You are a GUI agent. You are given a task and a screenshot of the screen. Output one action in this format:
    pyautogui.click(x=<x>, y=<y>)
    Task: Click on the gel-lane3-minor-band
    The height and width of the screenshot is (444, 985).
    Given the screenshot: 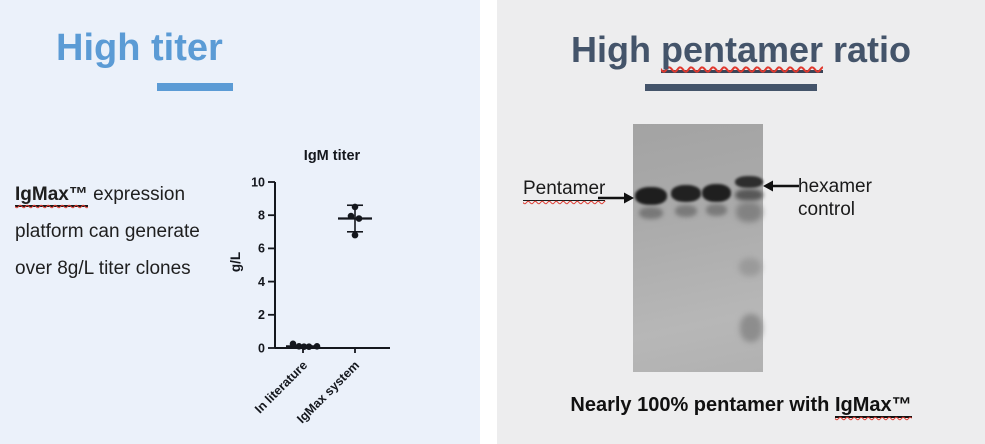 What is the action you would take?
    pyautogui.click(x=716, y=210)
    